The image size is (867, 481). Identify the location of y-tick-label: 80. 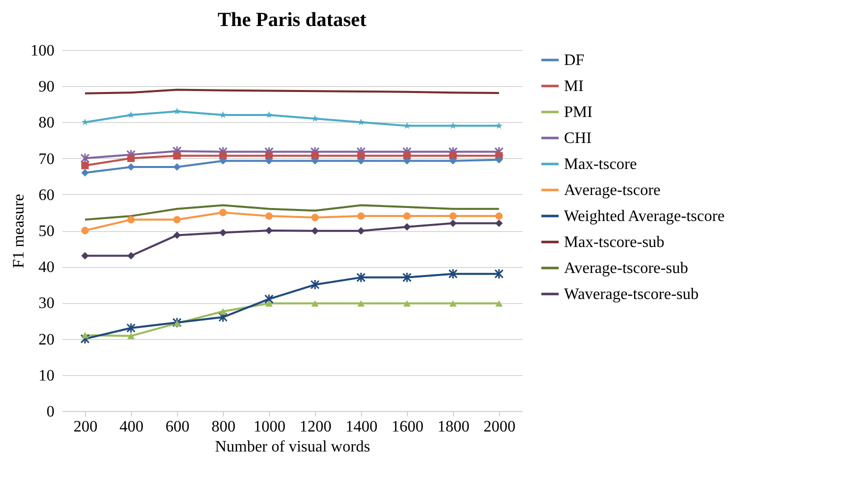
(46, 123).